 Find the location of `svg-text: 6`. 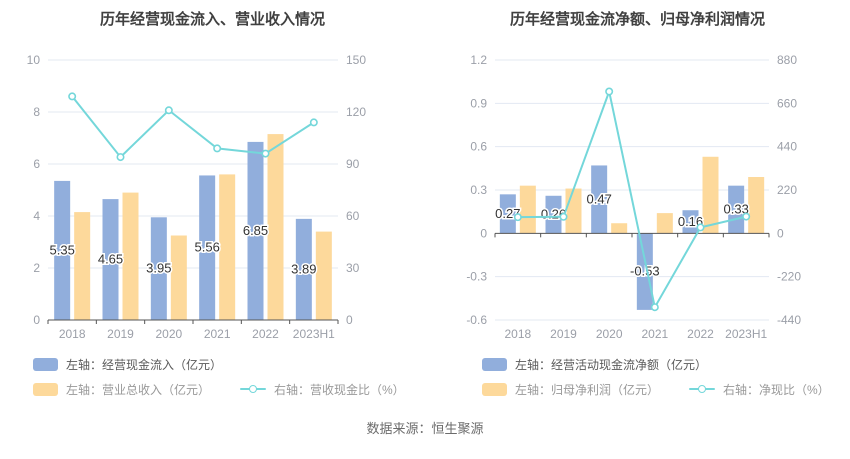

svg-text: 6 is located at coordinates (36, 164).